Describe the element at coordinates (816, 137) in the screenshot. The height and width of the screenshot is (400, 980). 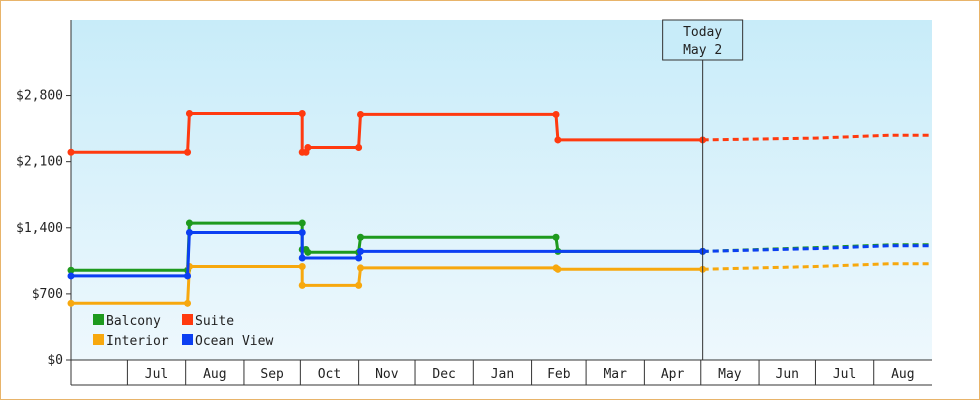
I see `forecast-line-suite` at that location.